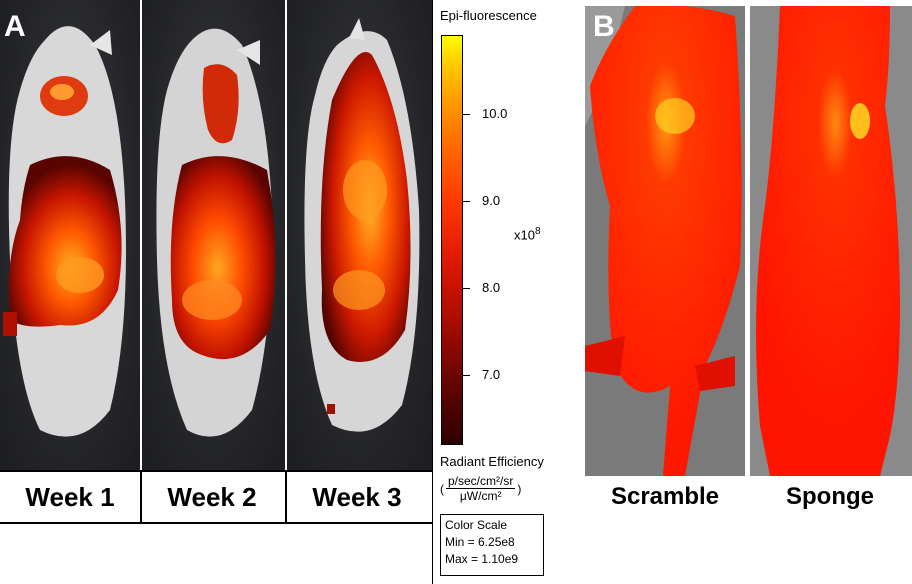 Image resolution: width=912 pixels, height=584 pixels. Describe the element at coordinates (432, 292) in the screenshot. I see `vertical-divider` at that location.